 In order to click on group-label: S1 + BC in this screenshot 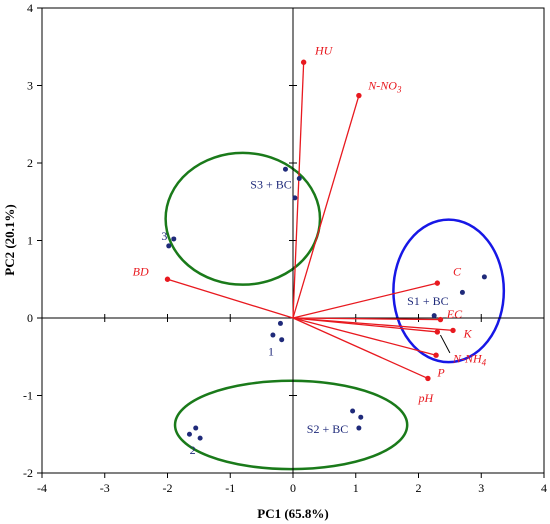, I will do `click(427, 301)`.